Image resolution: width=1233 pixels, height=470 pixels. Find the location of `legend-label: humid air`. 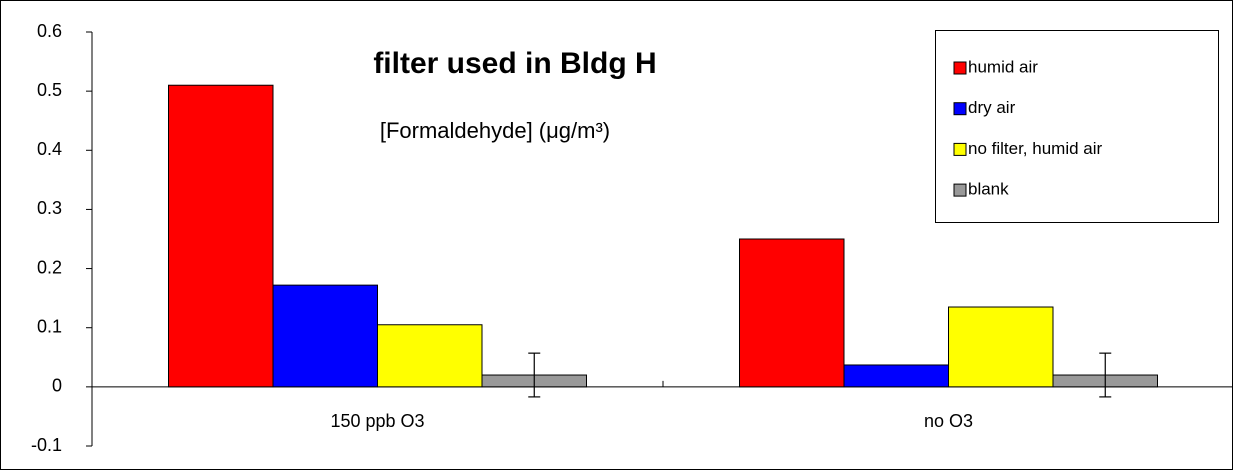

legend-label: humid air is located at coordinates (1003, 66).